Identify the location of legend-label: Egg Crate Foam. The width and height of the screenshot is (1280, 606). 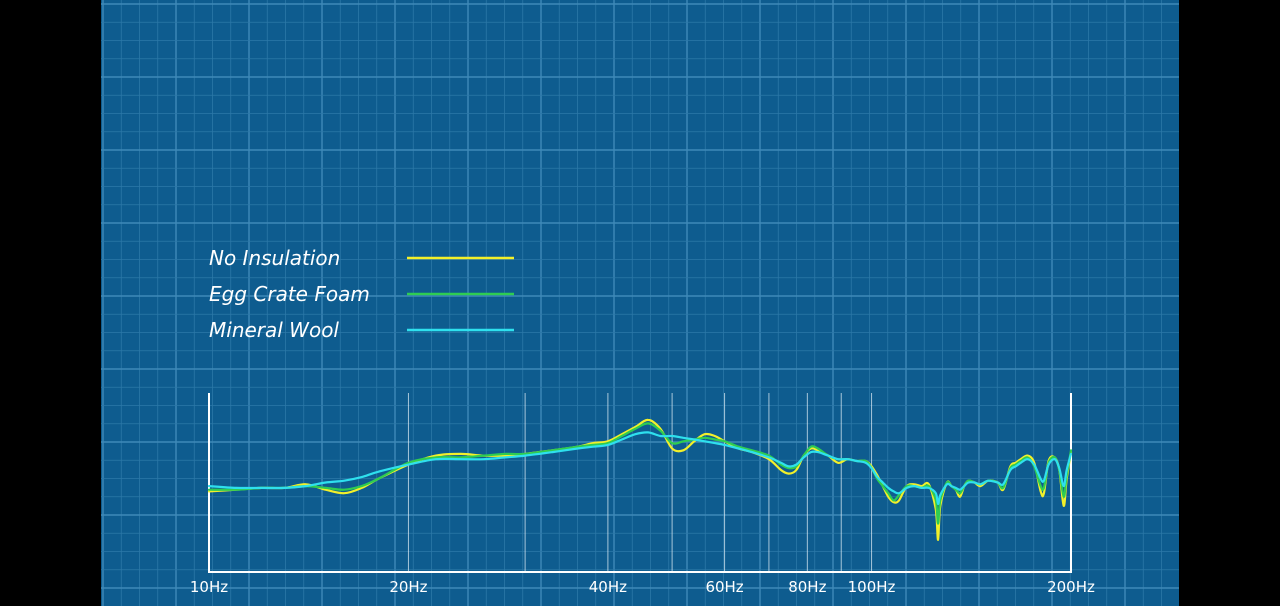
(289, 294).